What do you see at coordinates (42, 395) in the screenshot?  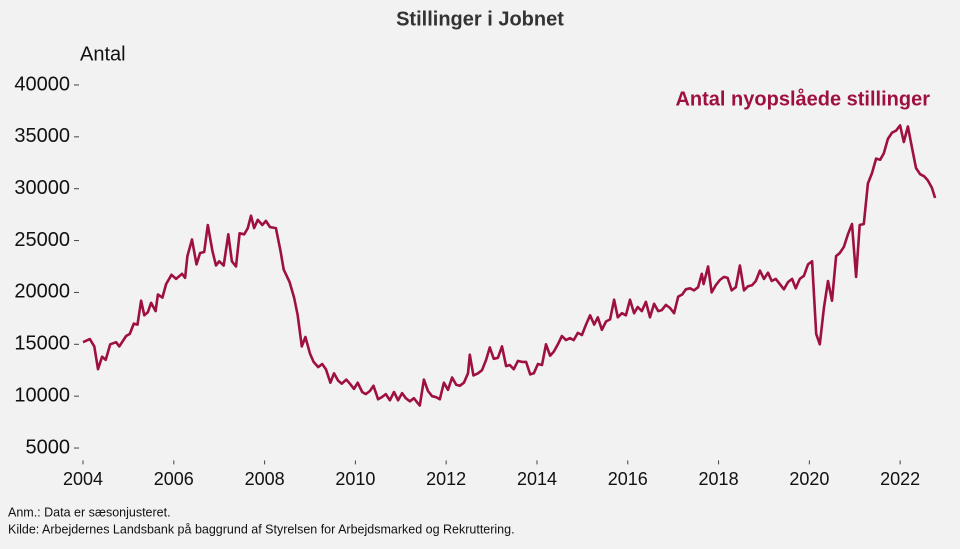 I see `y-tick-label: 10000` at bounding box center [42, 395].